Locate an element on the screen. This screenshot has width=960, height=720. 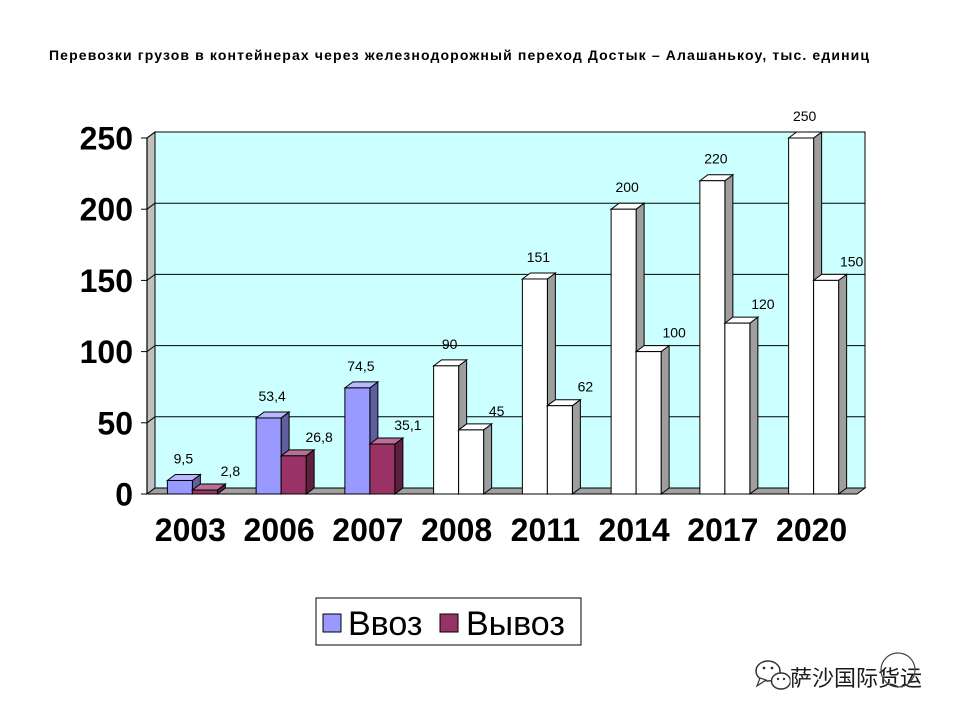
bar-export-2011 is located at coordinates (563, 446).